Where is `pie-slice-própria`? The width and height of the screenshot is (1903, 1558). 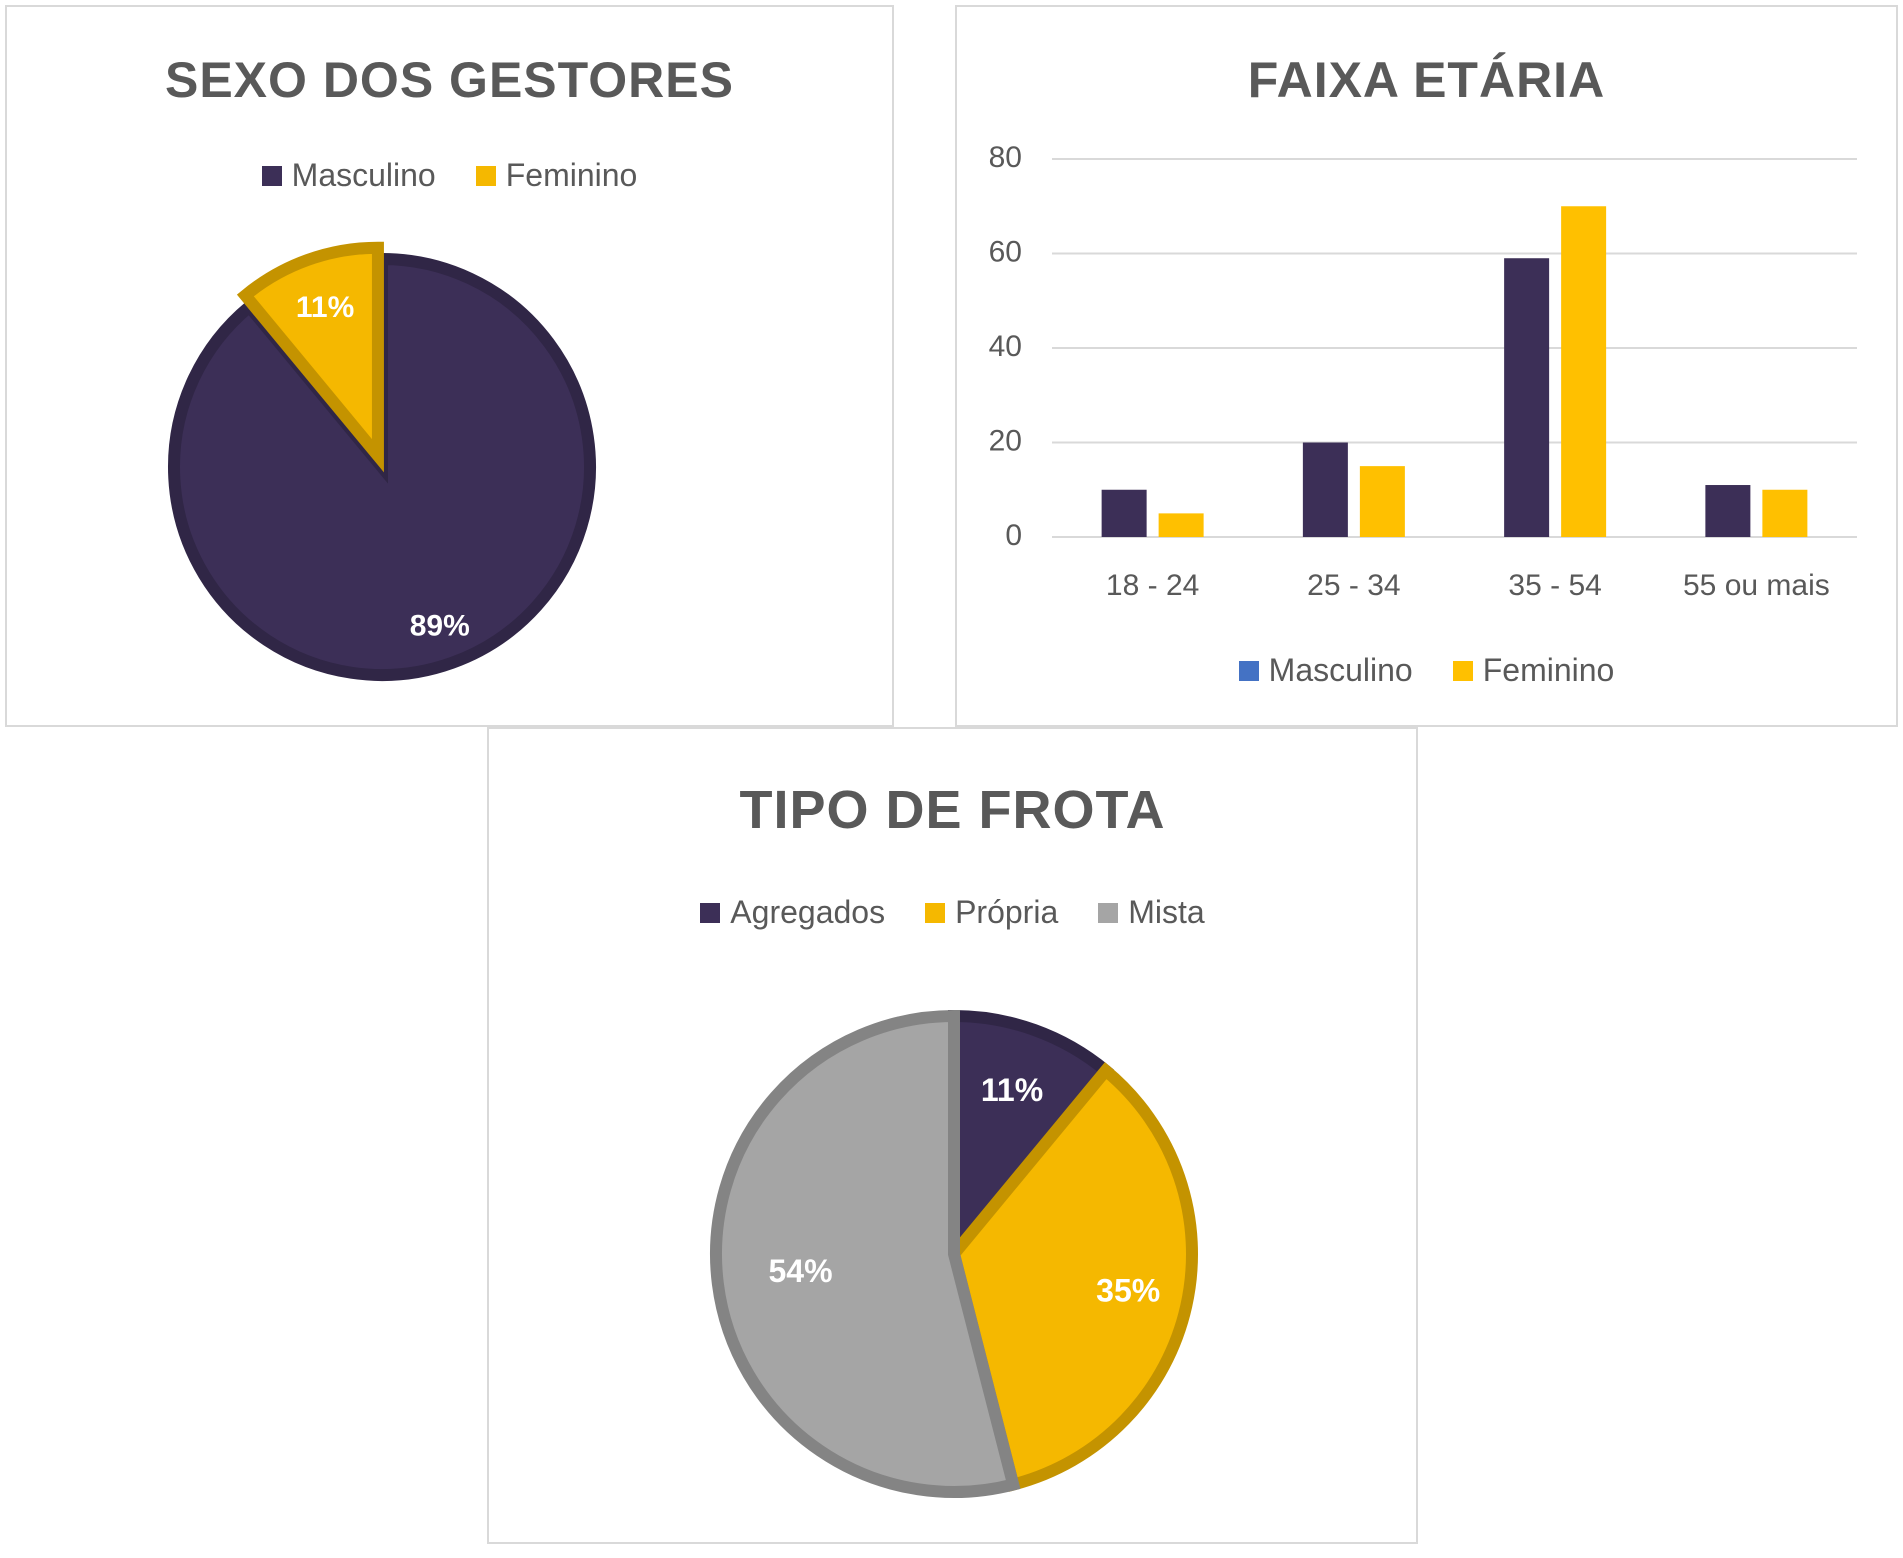 pie-slice-própria is located at coordinates (1072, 1277).